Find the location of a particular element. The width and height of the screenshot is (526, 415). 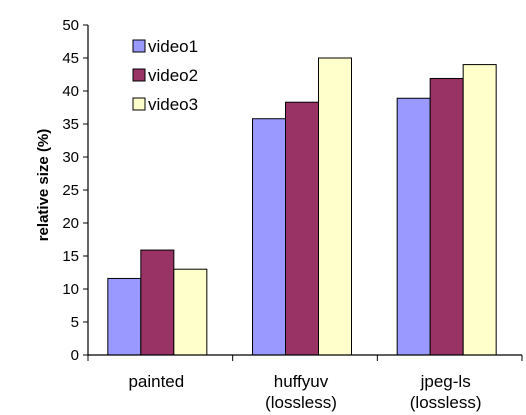

legend-swatch-video1 is located at coordinates (139, 46).